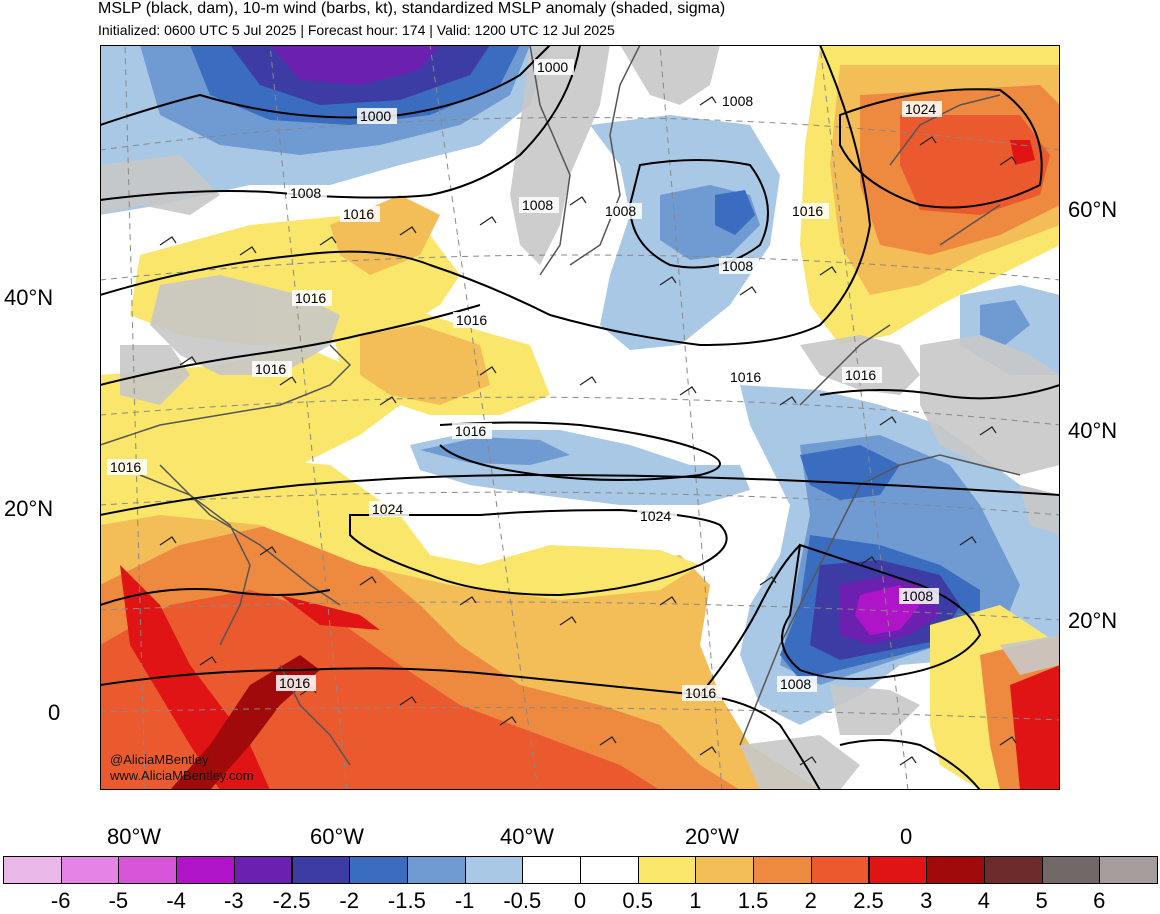  What do you see at coordinates (406, 900) in the screenshot?
I see `colorbar-tick-label: -1.5` at bounding box center [406, 900].